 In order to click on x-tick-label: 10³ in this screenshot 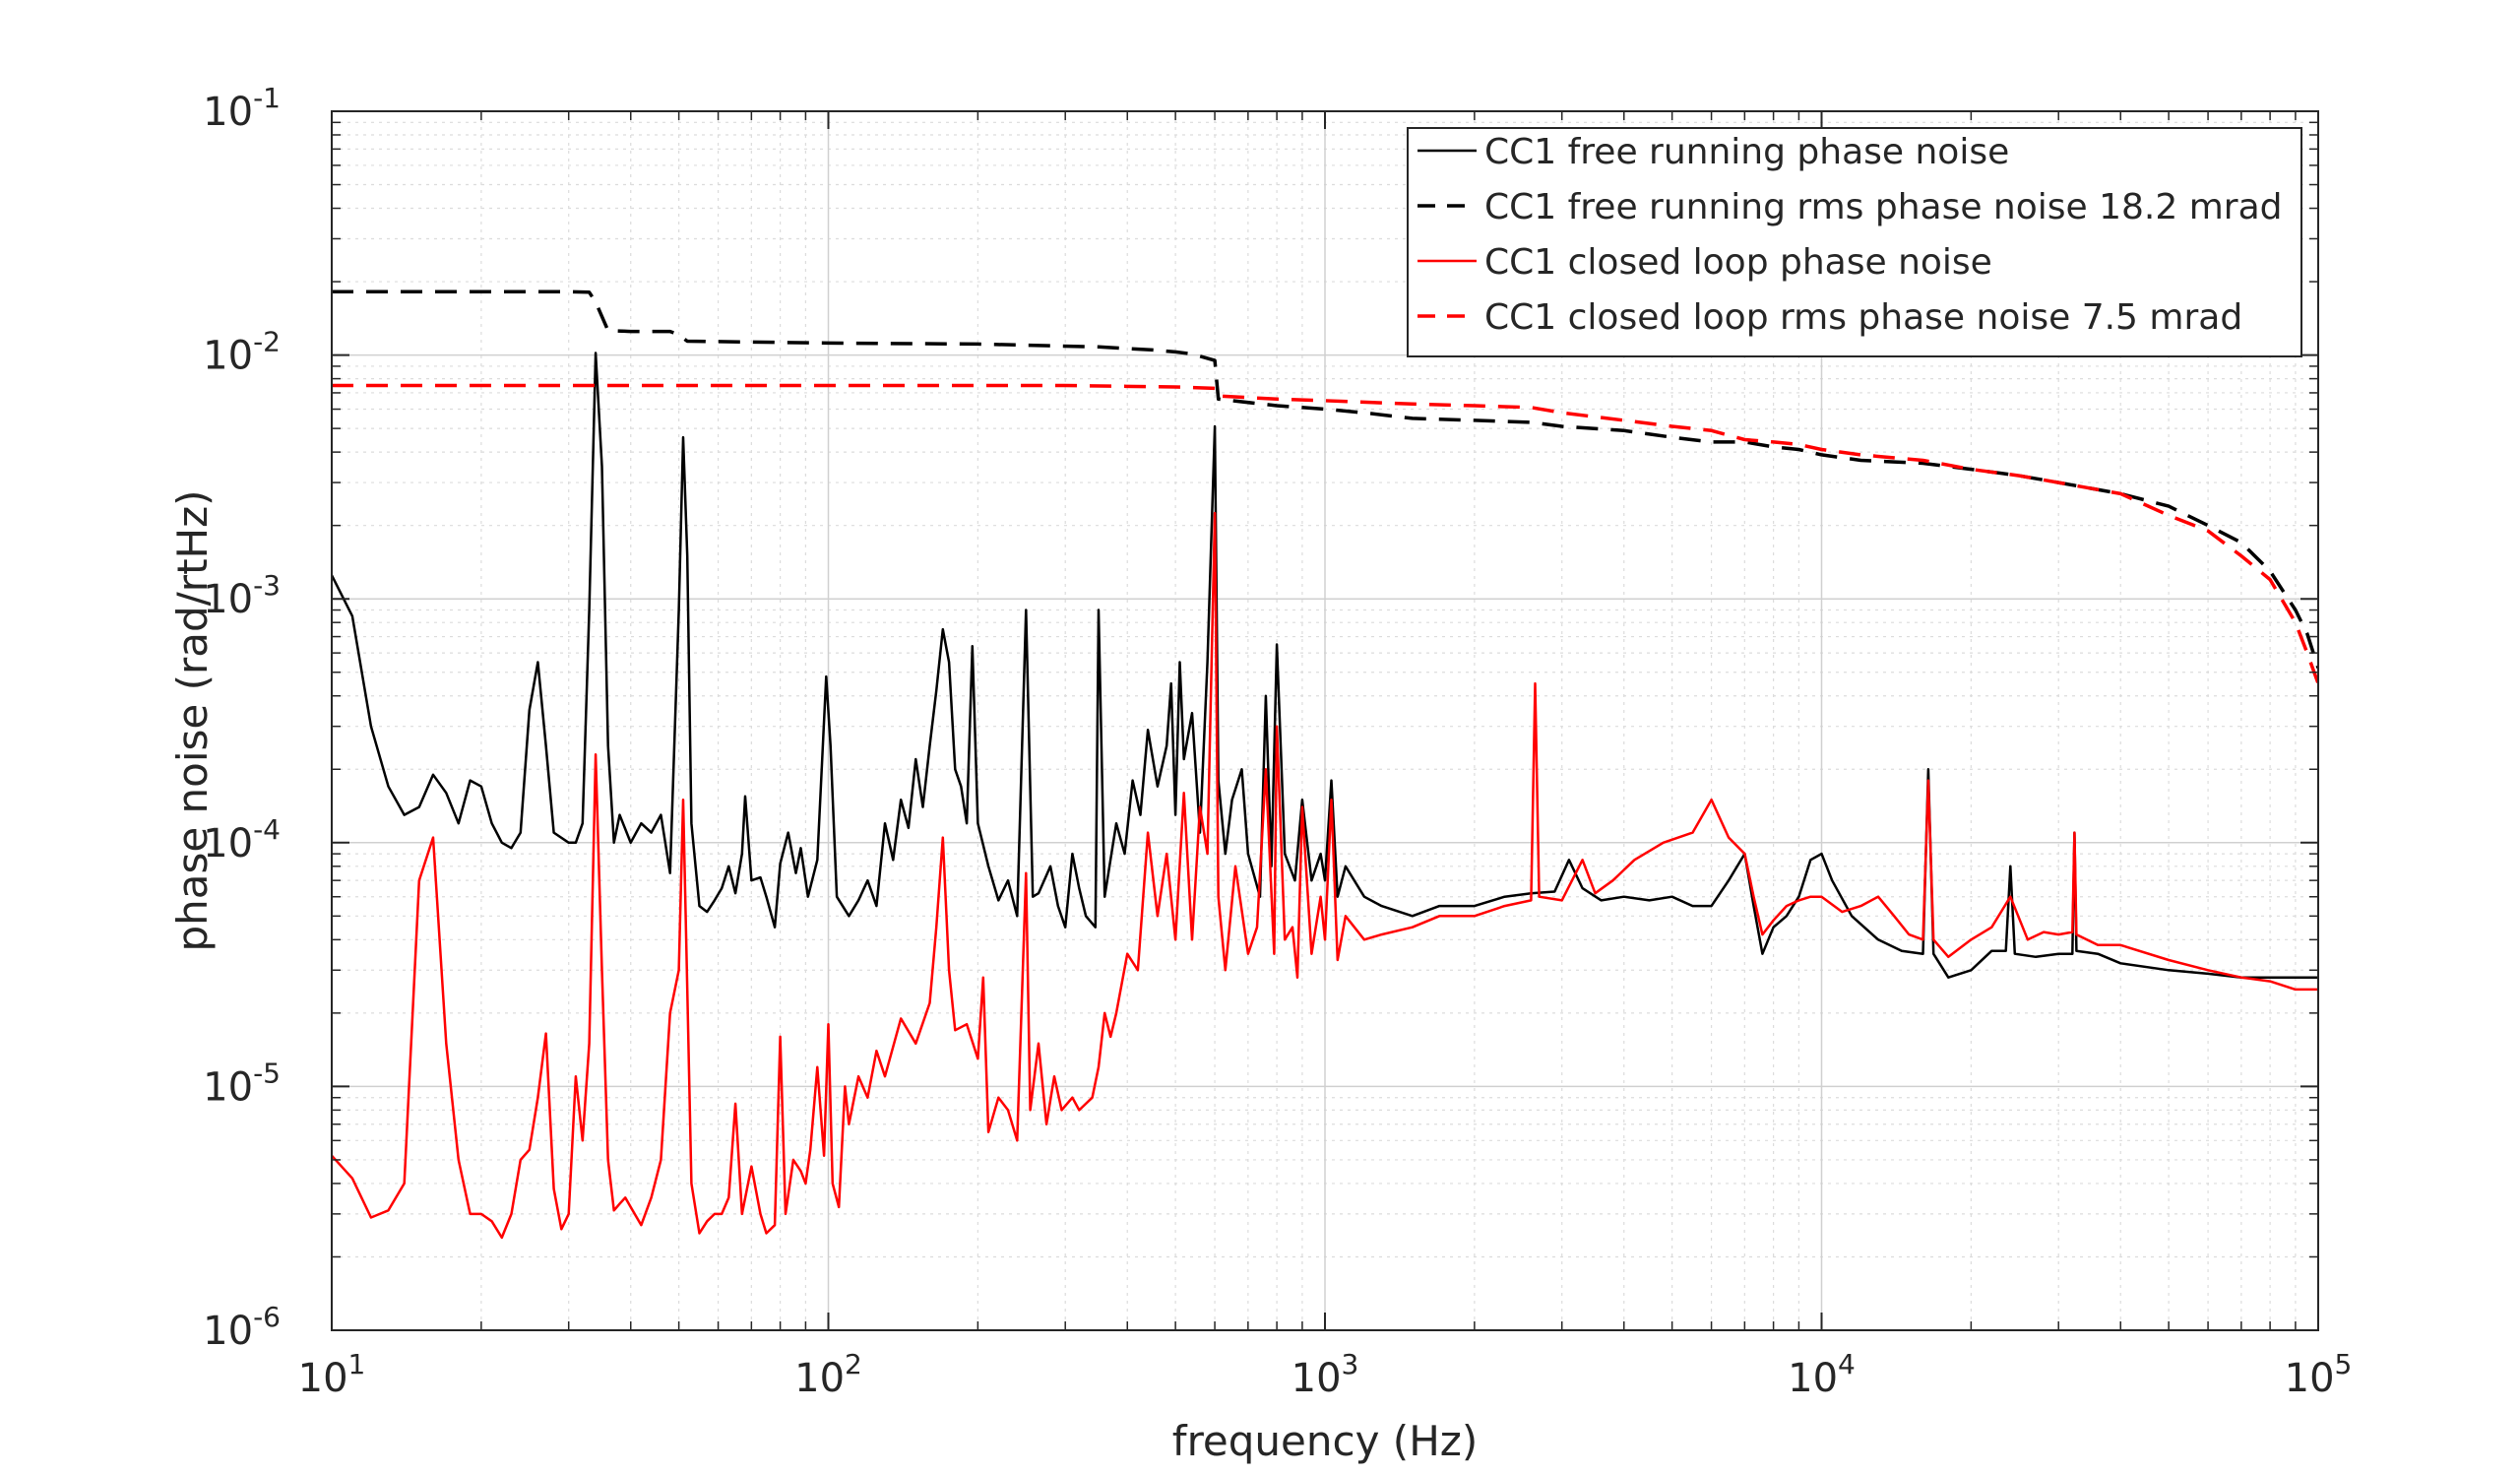, I will do `click(1325, 1374)`.